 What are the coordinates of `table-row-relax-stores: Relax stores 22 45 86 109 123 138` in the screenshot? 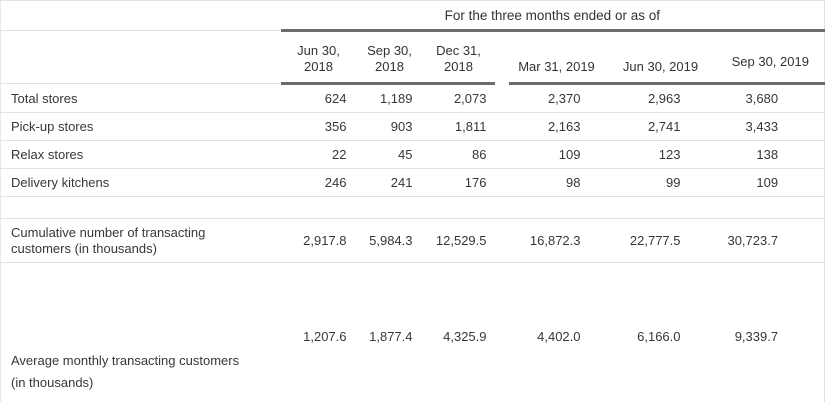 It's located at (412, 154).